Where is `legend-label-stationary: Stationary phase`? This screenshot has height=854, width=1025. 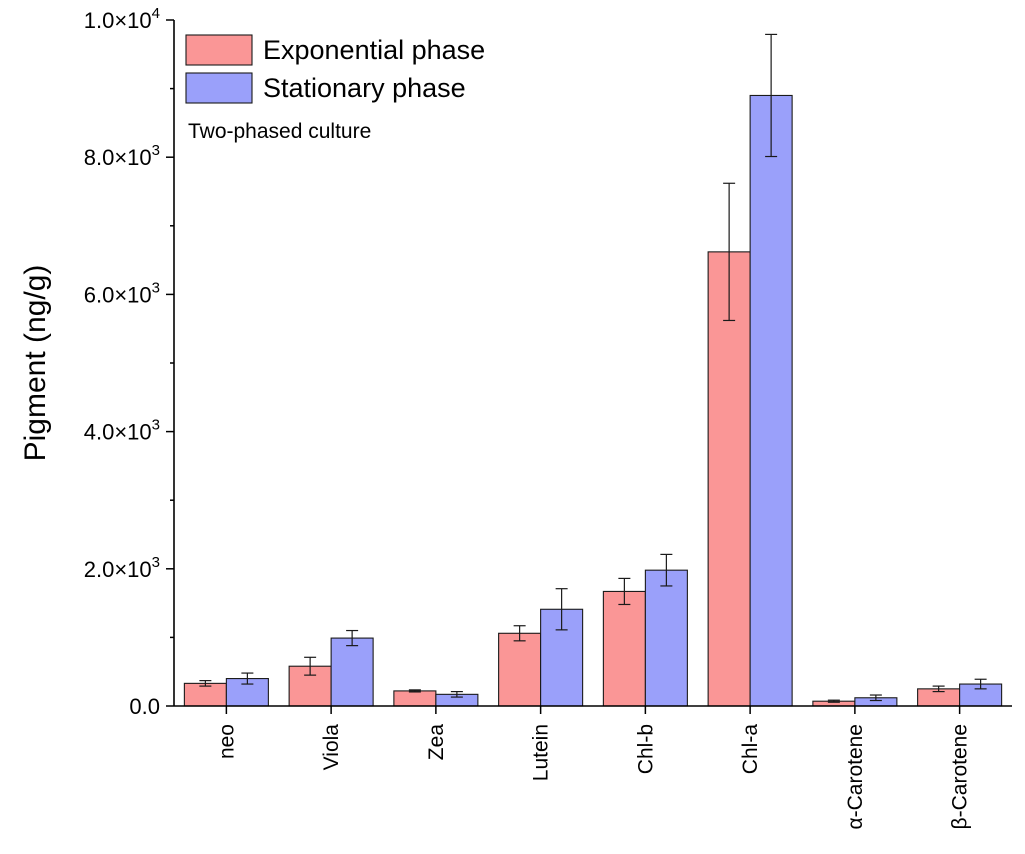 legend-label-stationary: Stationary phase is located at coordinates (364, 88).